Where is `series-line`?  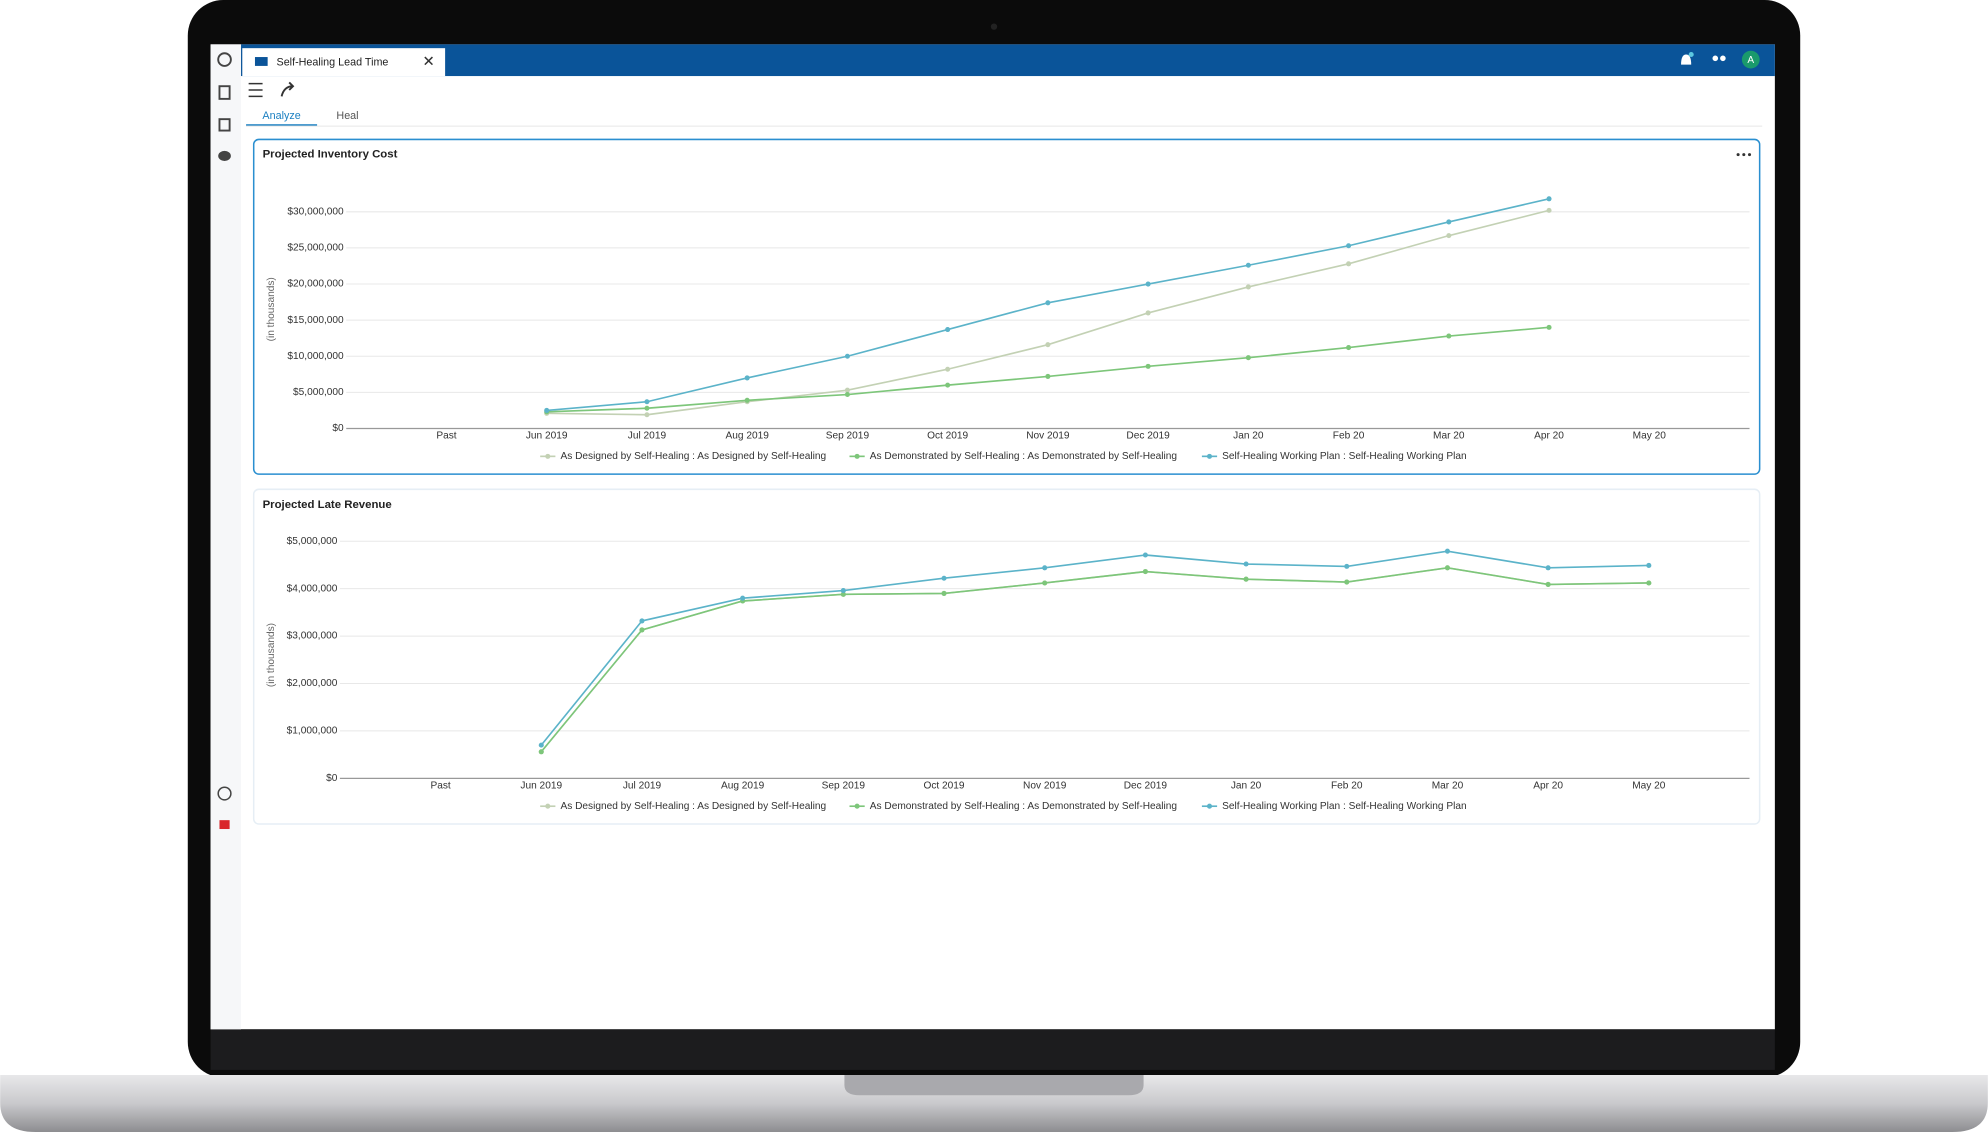 series-line is located at coordinates (1094, 659).